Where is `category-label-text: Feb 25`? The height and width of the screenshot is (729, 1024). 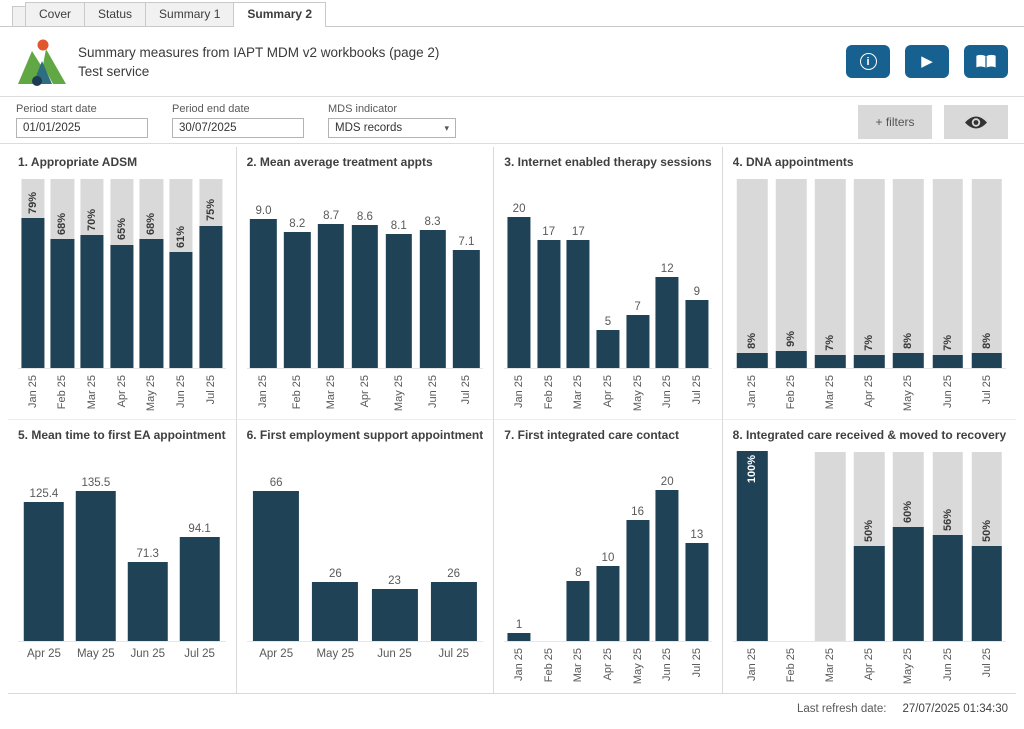
category-label-text: Feb 25 is located at coordinates (62, 392).